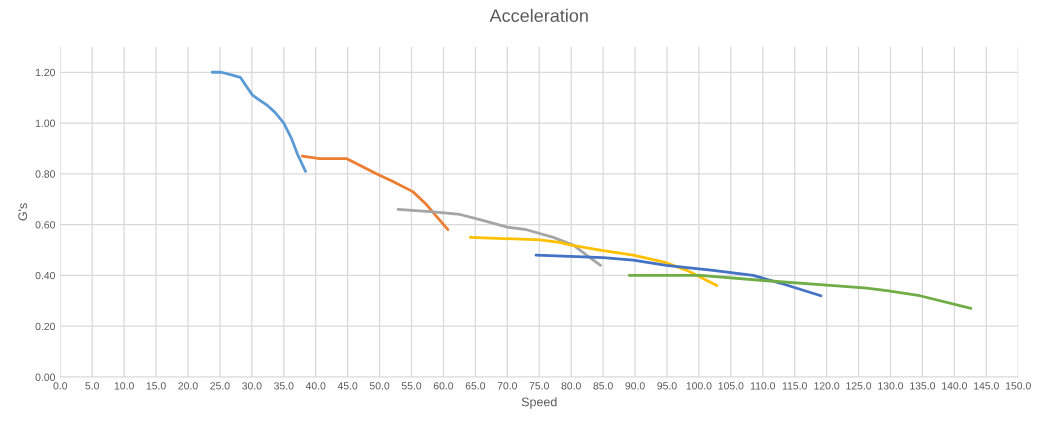 This screenshot has width=1039, height=426. What do you see at coordinates (635, 386) in the screenshot?
I see `x-tick-label: 90.0` at bounding box center [635, 386].